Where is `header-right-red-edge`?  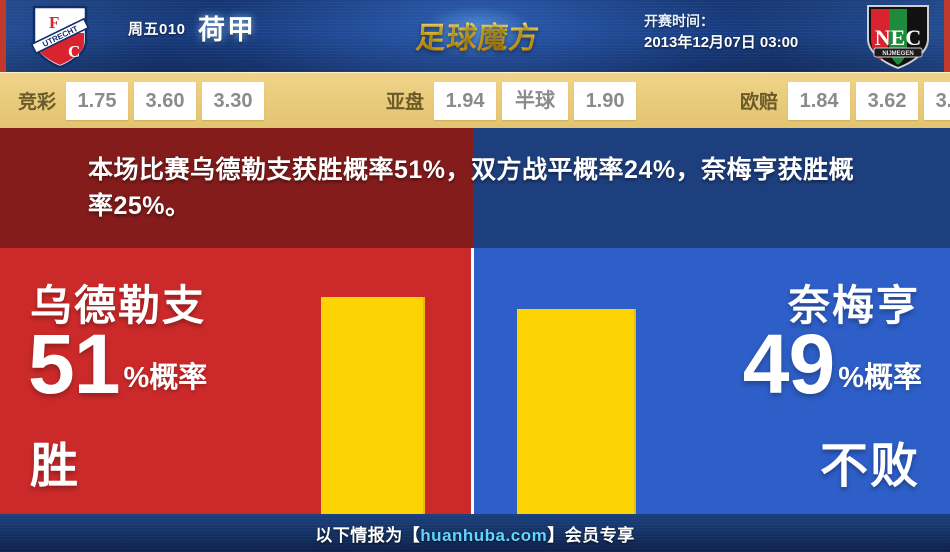
header-right-red-edge is located at coordinates (947, 36).